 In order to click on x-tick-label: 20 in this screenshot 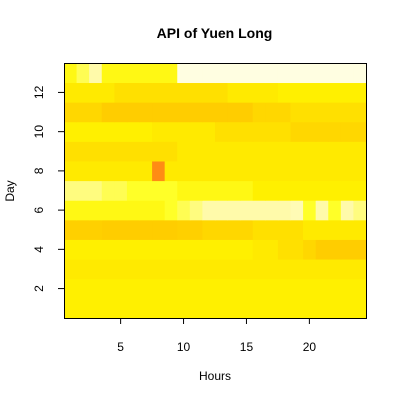, I will do `click(310, 347)`.